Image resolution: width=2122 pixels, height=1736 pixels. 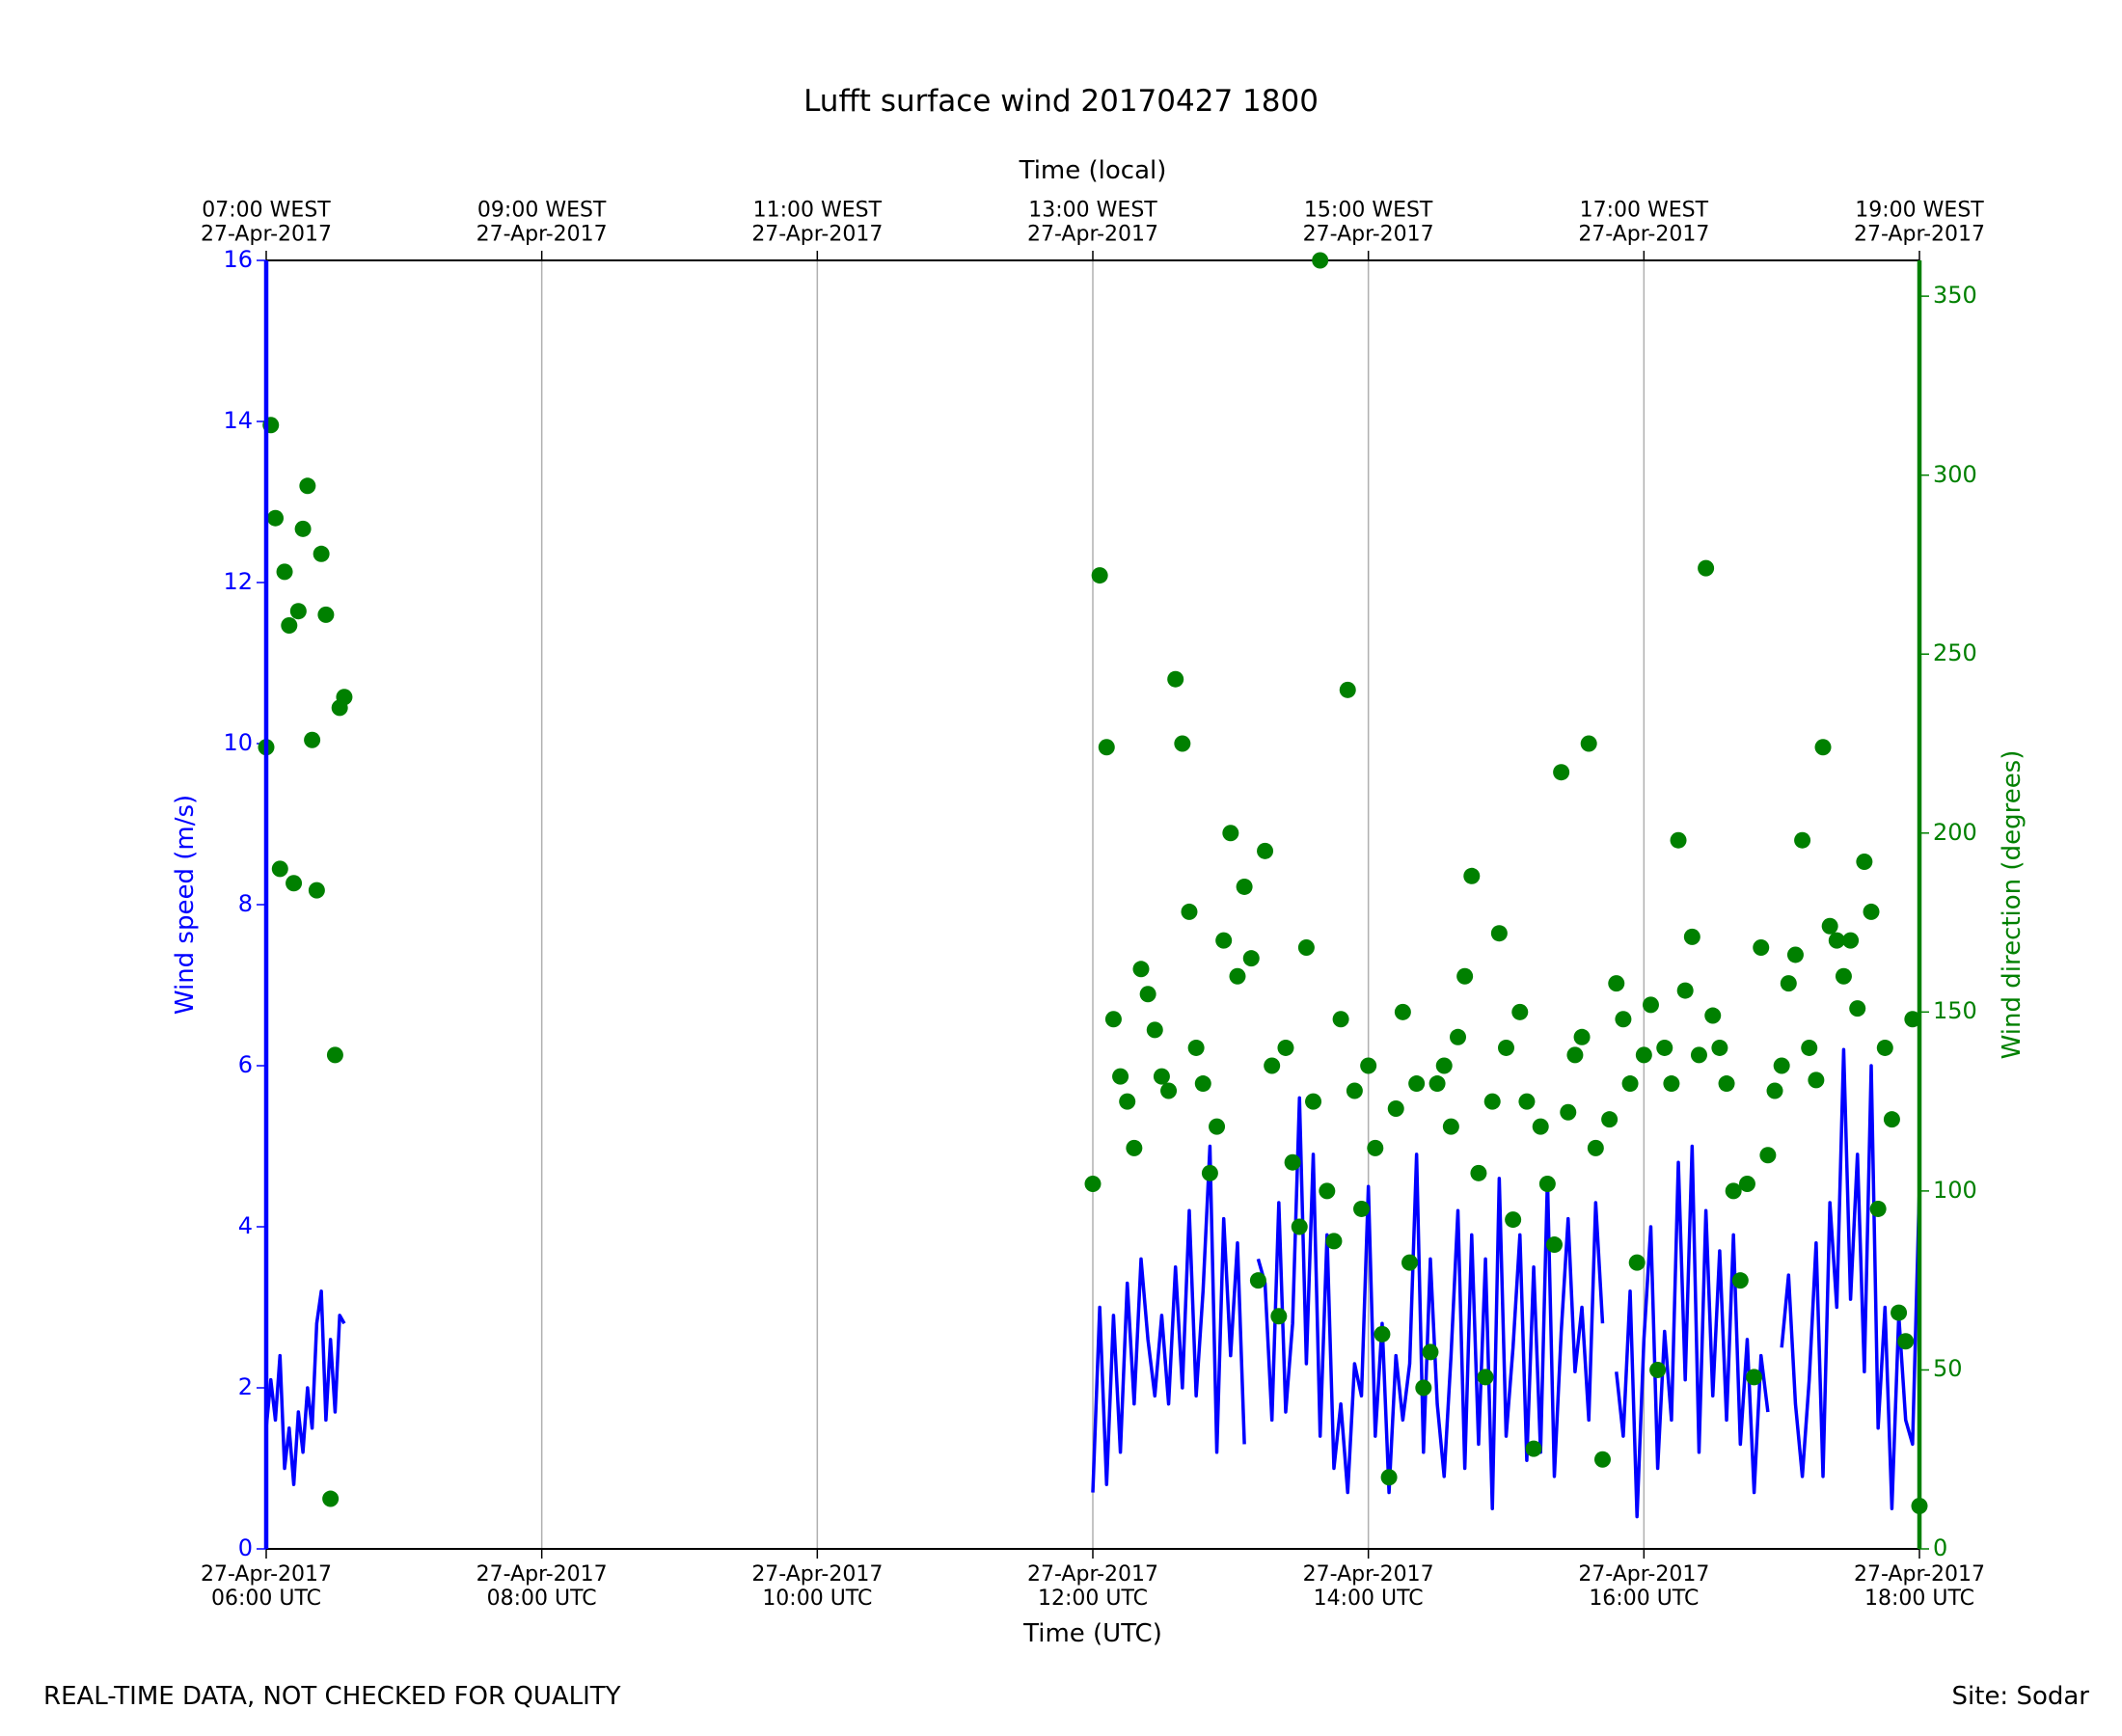 I want to click on x-tick-label: 27-Apr-2017 16:00 UTC, so click(x=1644, y=1587).